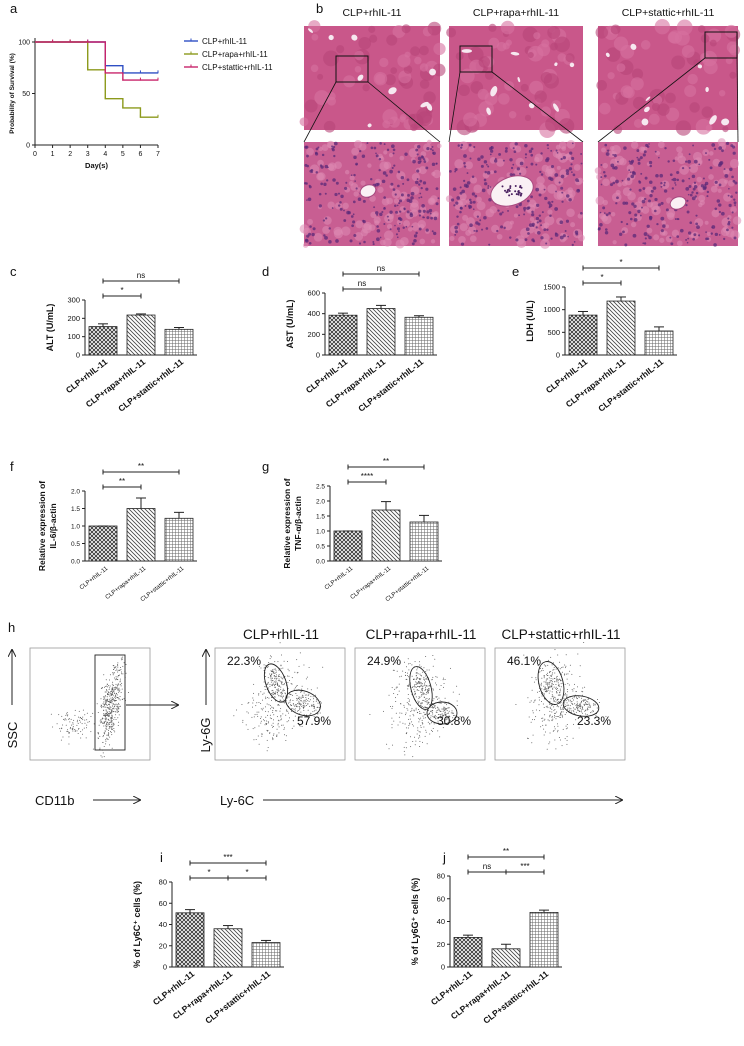  I want to click on y-tick-label: 300, so click(73, 300).